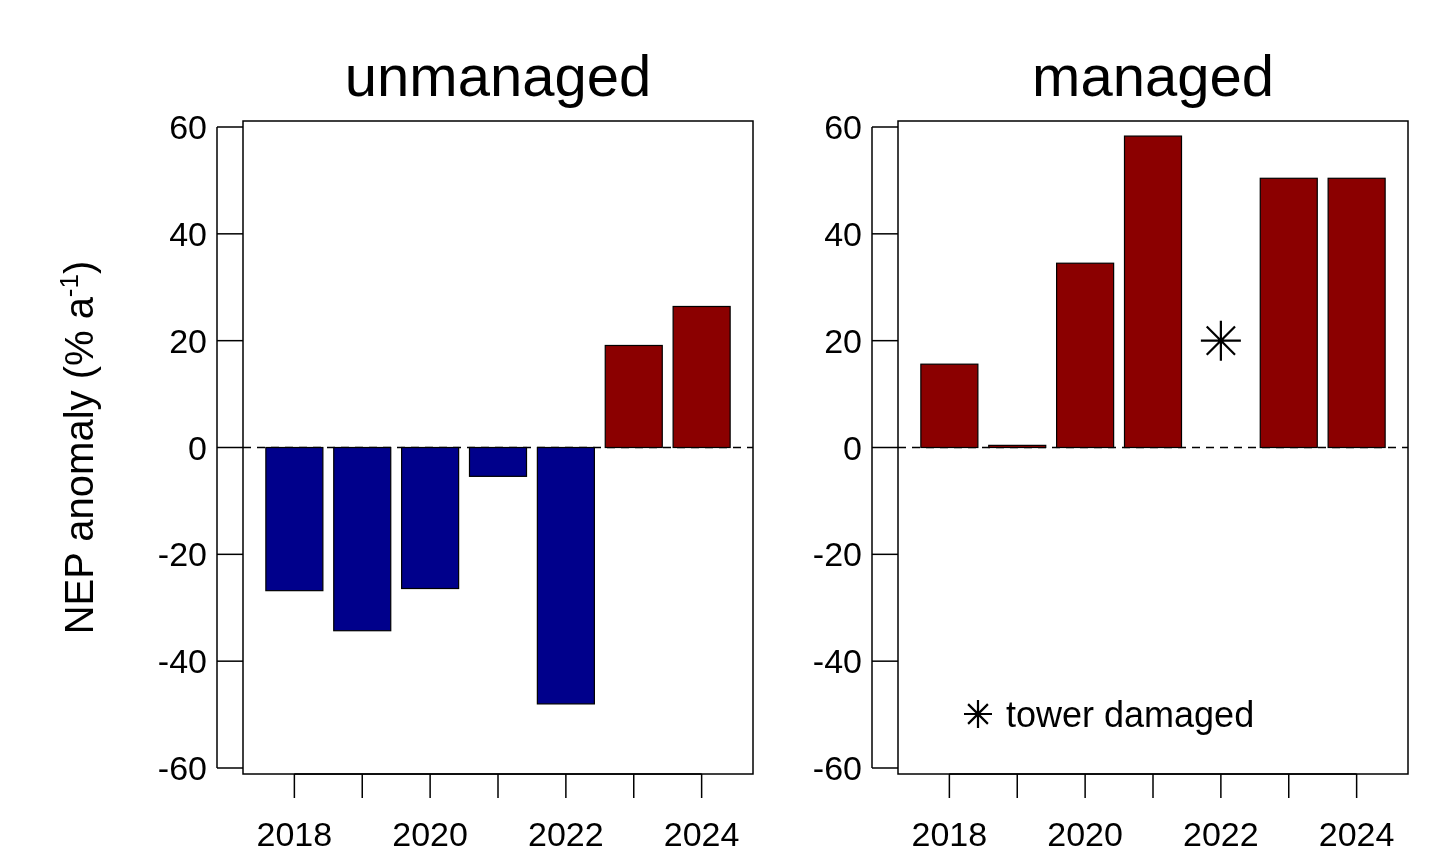  I want to click on legend-label: tower damaged, so click(1130, 714).